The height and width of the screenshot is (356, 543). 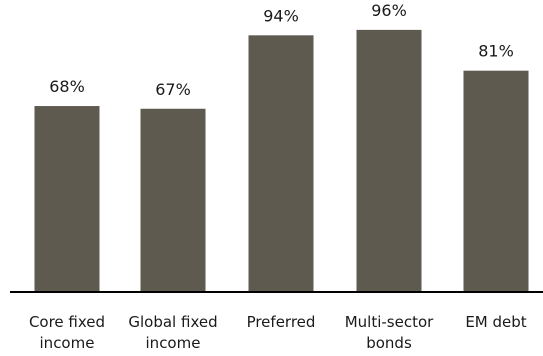 I want to click on value-label-1: 68%, so click(x=67, y=86).